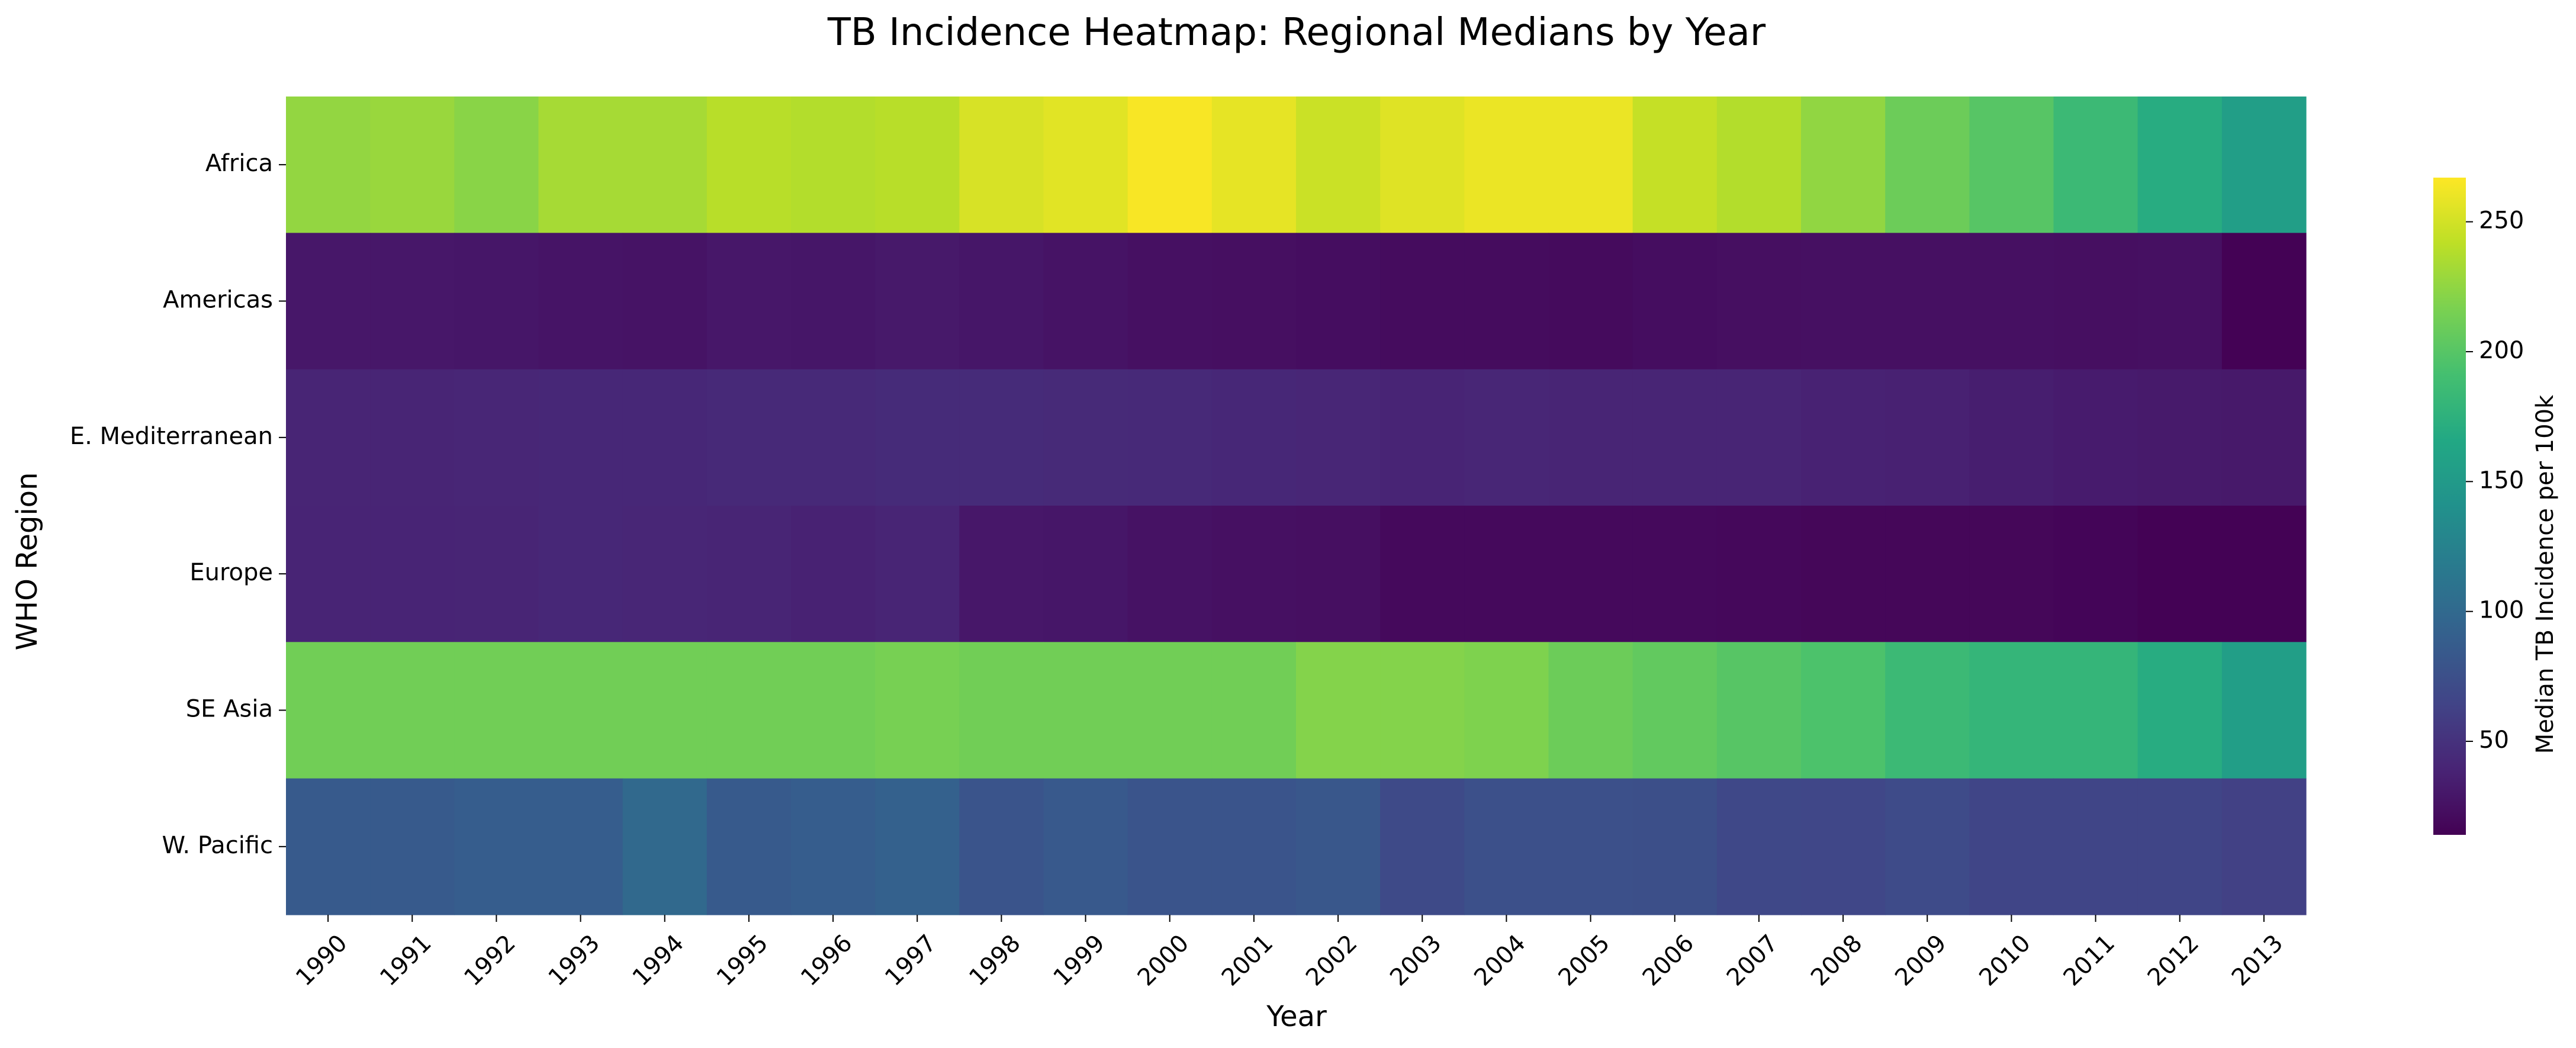 The image size is (2576, 1048). I want to click on x-tick-label: 2003, so click(1416, 961).